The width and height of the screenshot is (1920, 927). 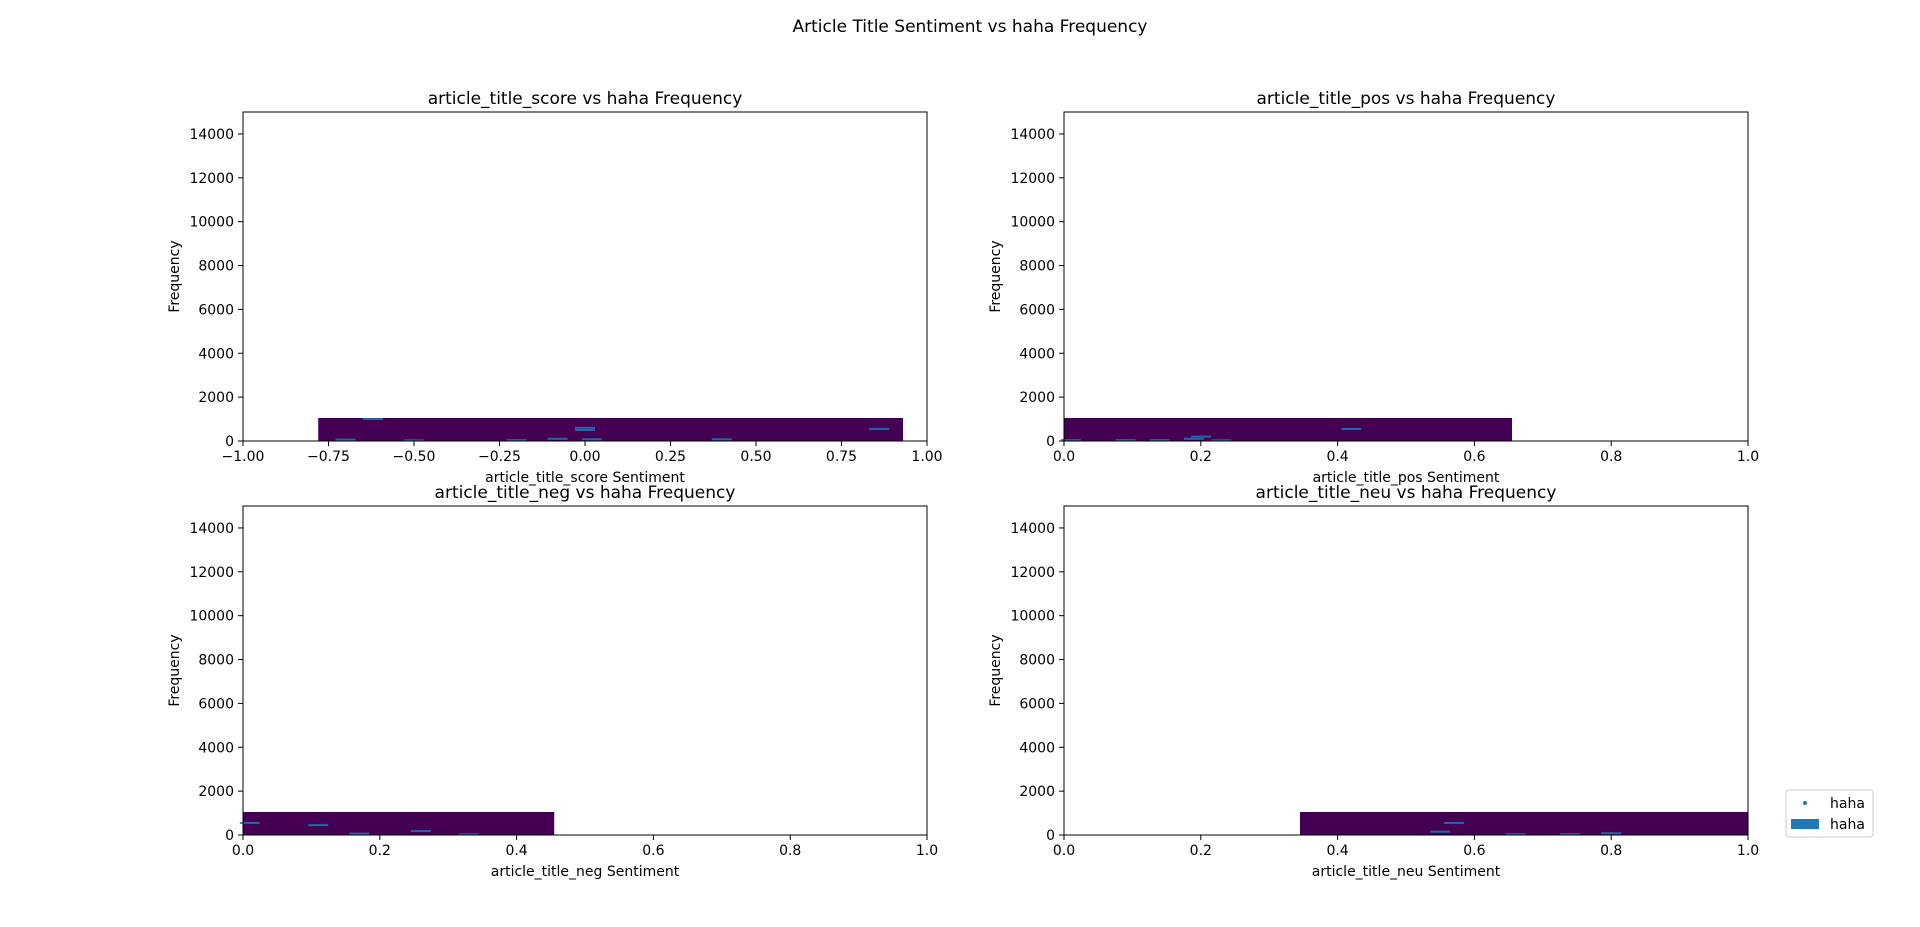 What do you see at coordinates (1406, 872) in the screenshot?
I see `x-axis-label: article_title_neu Sentiment` at bounding box center [1406, 872].